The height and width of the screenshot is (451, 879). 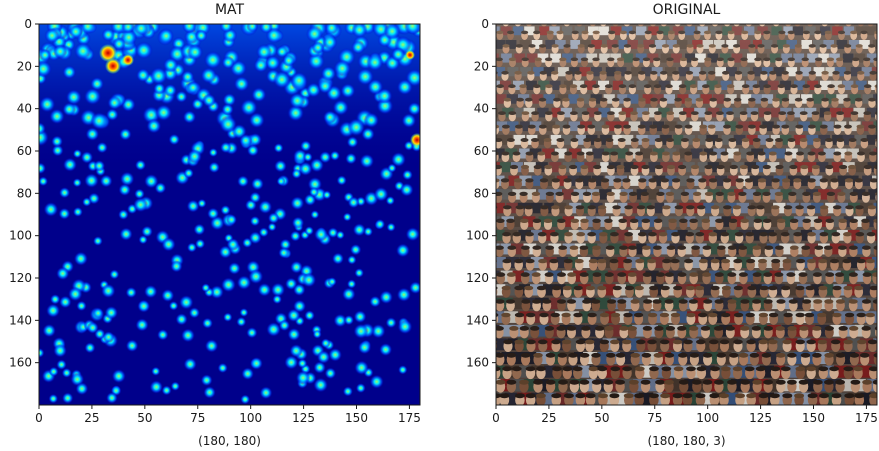 I want to click on mat-x-tick-label: 150, so click(x=356, y=418).